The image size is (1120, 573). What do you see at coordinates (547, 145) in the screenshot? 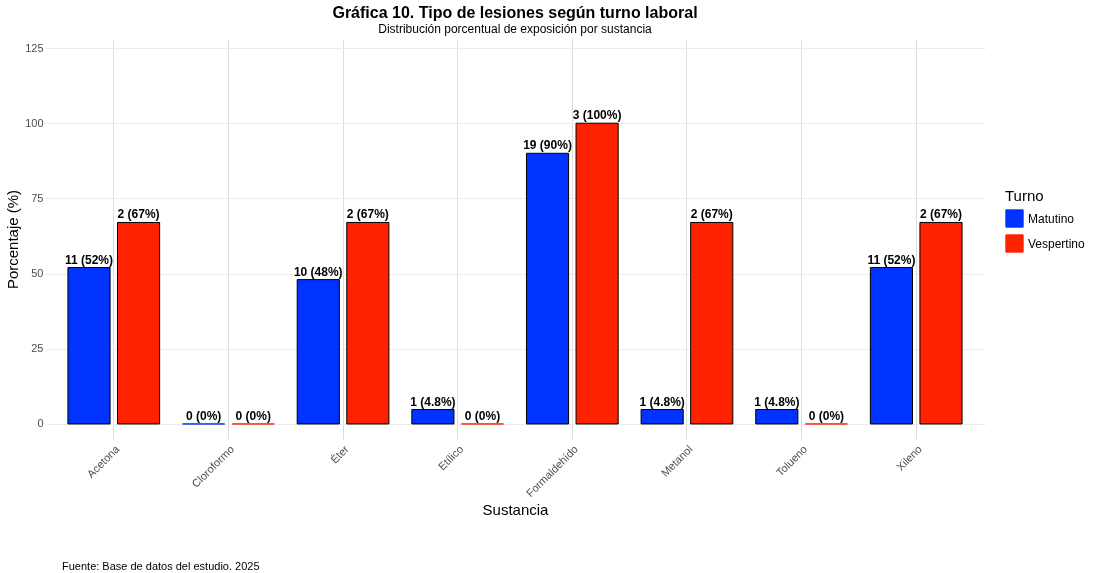
I see `data-label: 19 (90%)` at bounding box center [547, 145].